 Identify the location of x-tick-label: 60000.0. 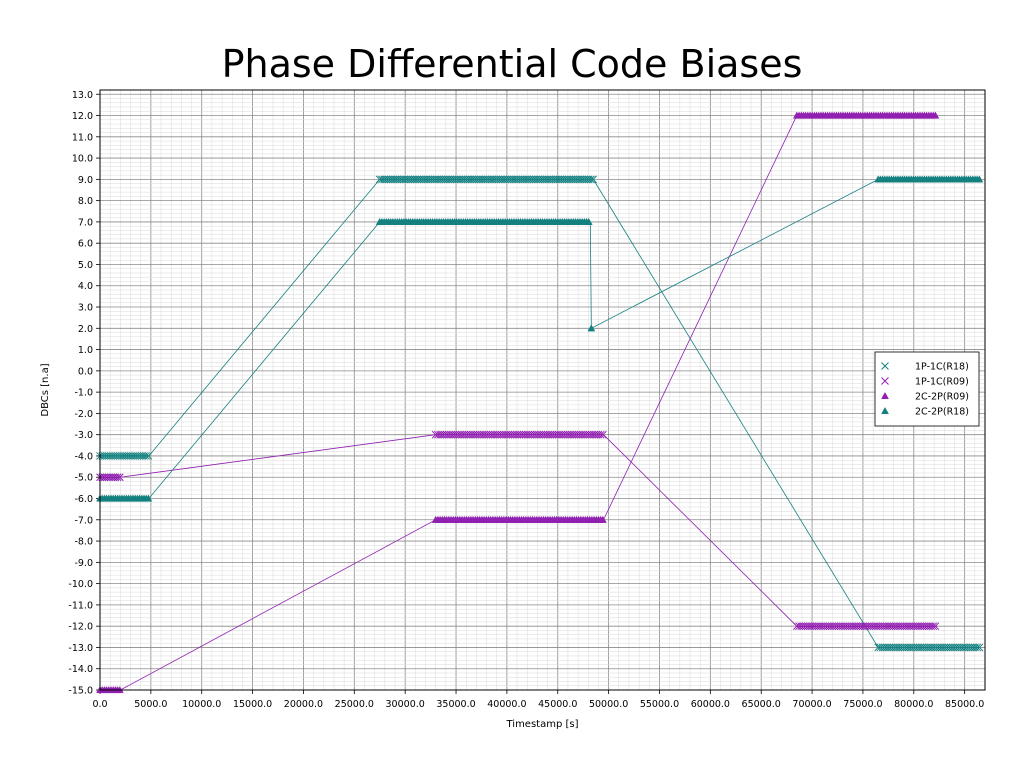
(710, 704).